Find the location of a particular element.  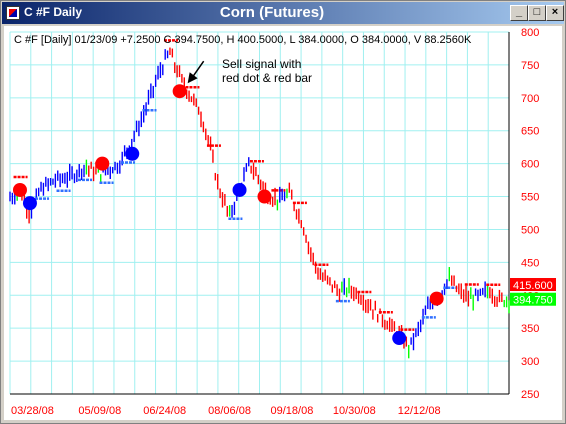

signal-annotation: Sell signal with red dot & red bar is located at coordinates (267, 71).